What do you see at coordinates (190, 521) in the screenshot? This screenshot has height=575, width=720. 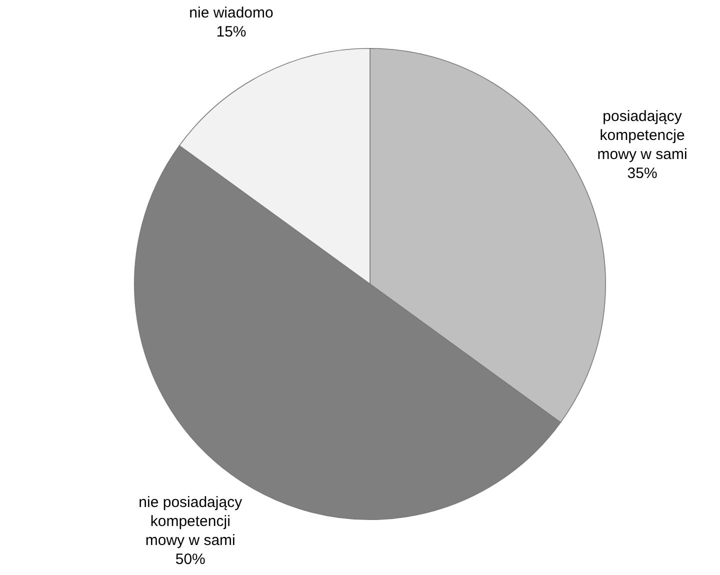 I see `slice-label: nie posiadający kompetencji mowy w sami` at bounding box center [190, 521].